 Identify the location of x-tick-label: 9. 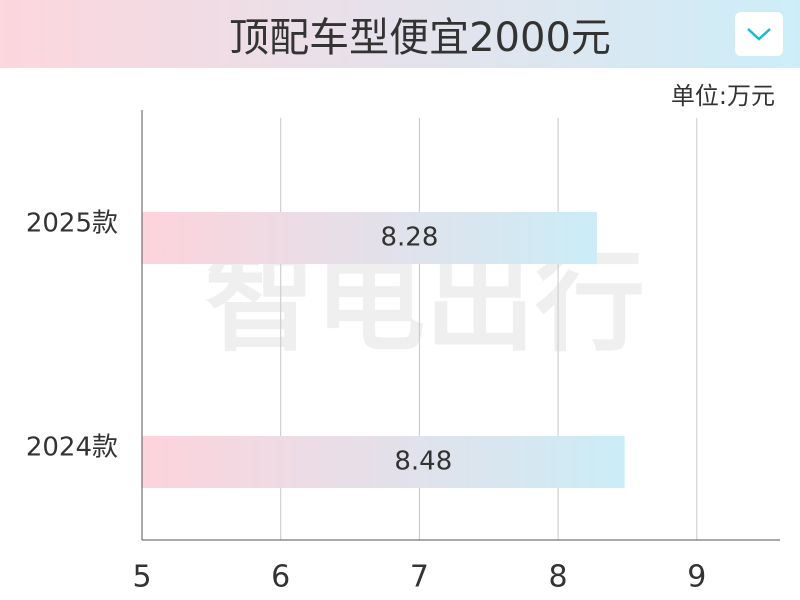
(696, 577).